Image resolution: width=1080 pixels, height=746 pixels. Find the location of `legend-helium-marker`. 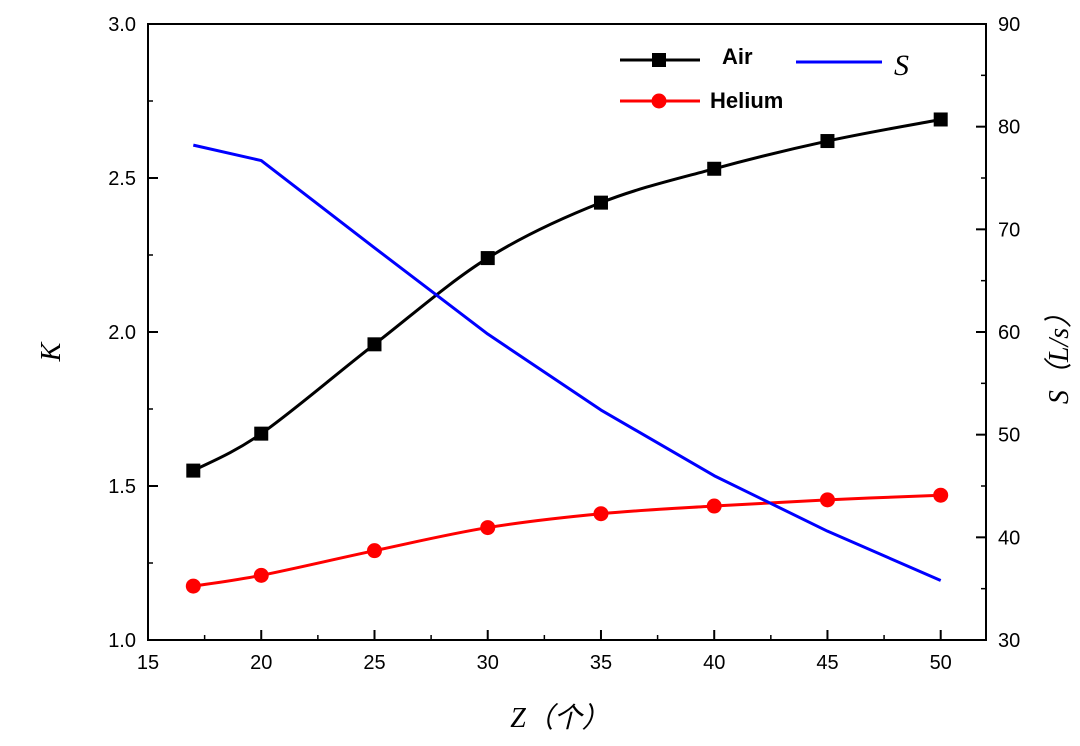

legend-helium-marker is located at coordinates (659, 101).